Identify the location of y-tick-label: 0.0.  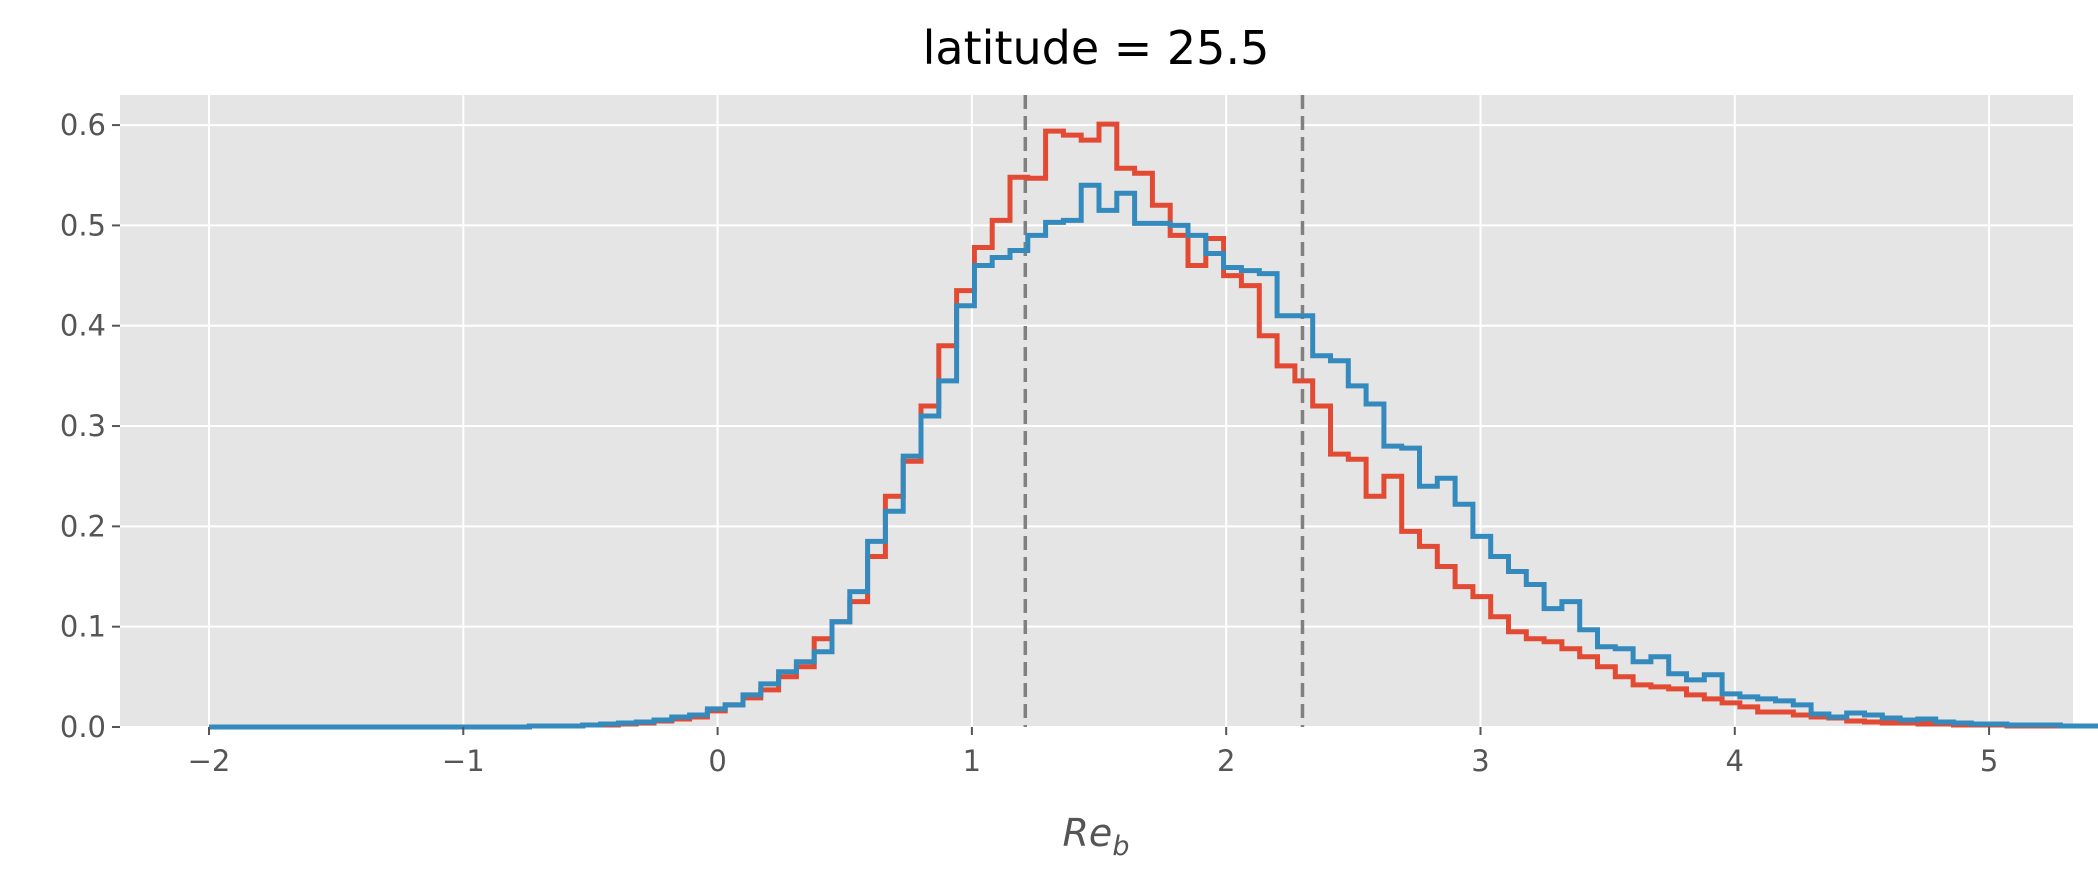
(83, 727).